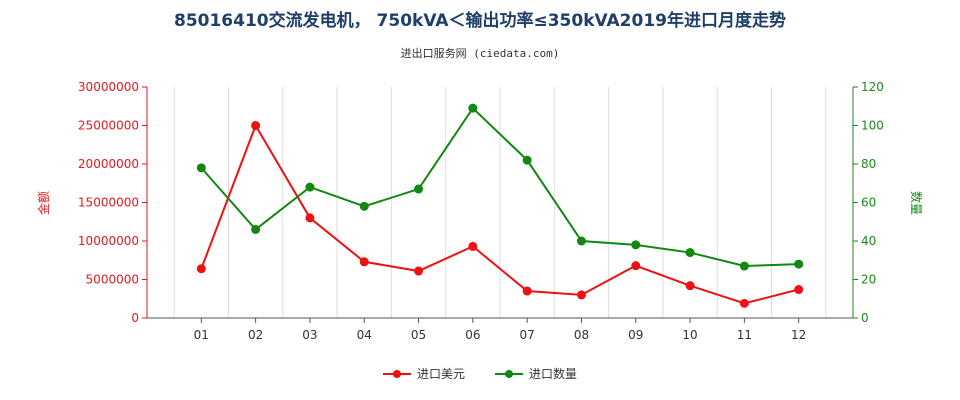 The width and height of the screenshot is (960, 400). What do you see at coordinates (43, 203) in the screenshot?
I see `left-axis-title: 金额` at bounding box center [43, 203].